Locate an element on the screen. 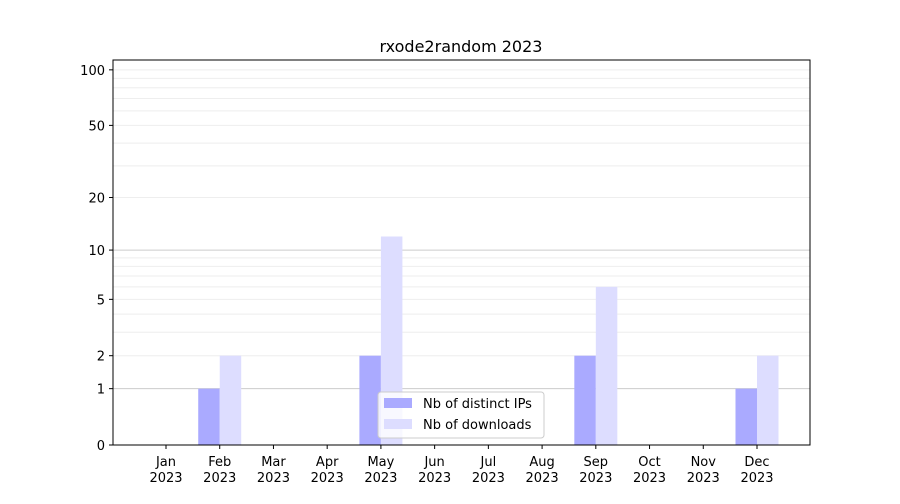 The height and width of the screenshot is (504, 900). legend-box is located at coordinates (461, 415).